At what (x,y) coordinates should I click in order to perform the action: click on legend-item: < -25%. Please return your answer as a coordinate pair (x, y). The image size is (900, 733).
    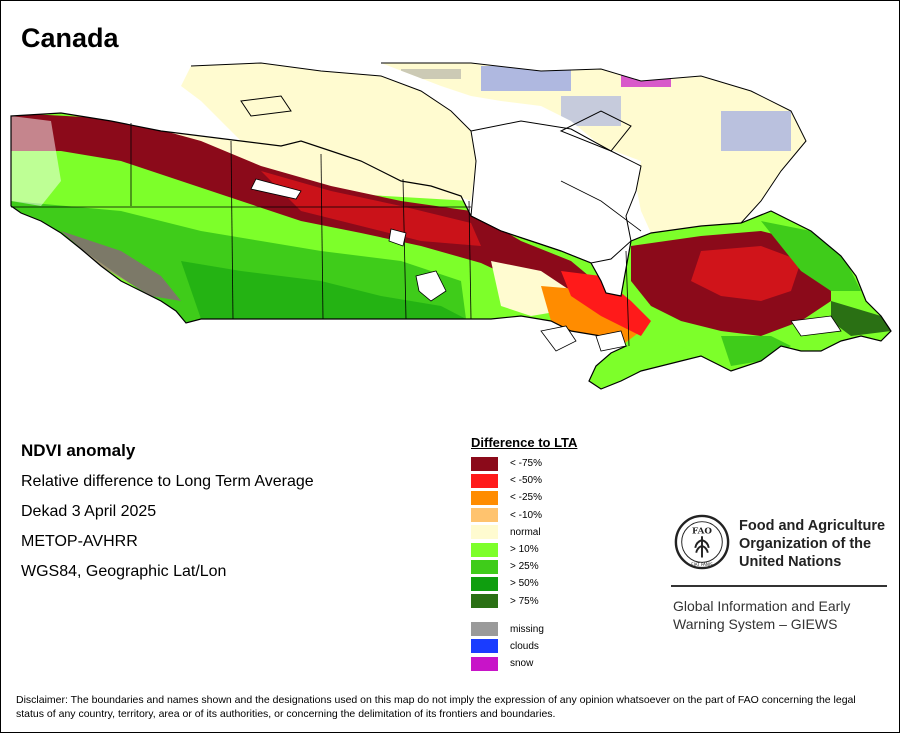
    Looking at the image, I should click on (524, 497).